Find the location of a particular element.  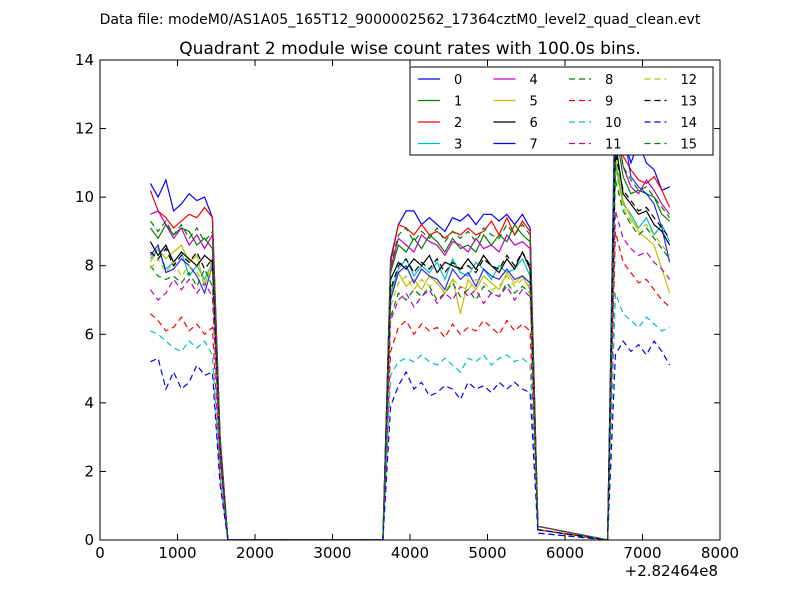

y-tick-label: 10 is located at coordinates (84, 197).